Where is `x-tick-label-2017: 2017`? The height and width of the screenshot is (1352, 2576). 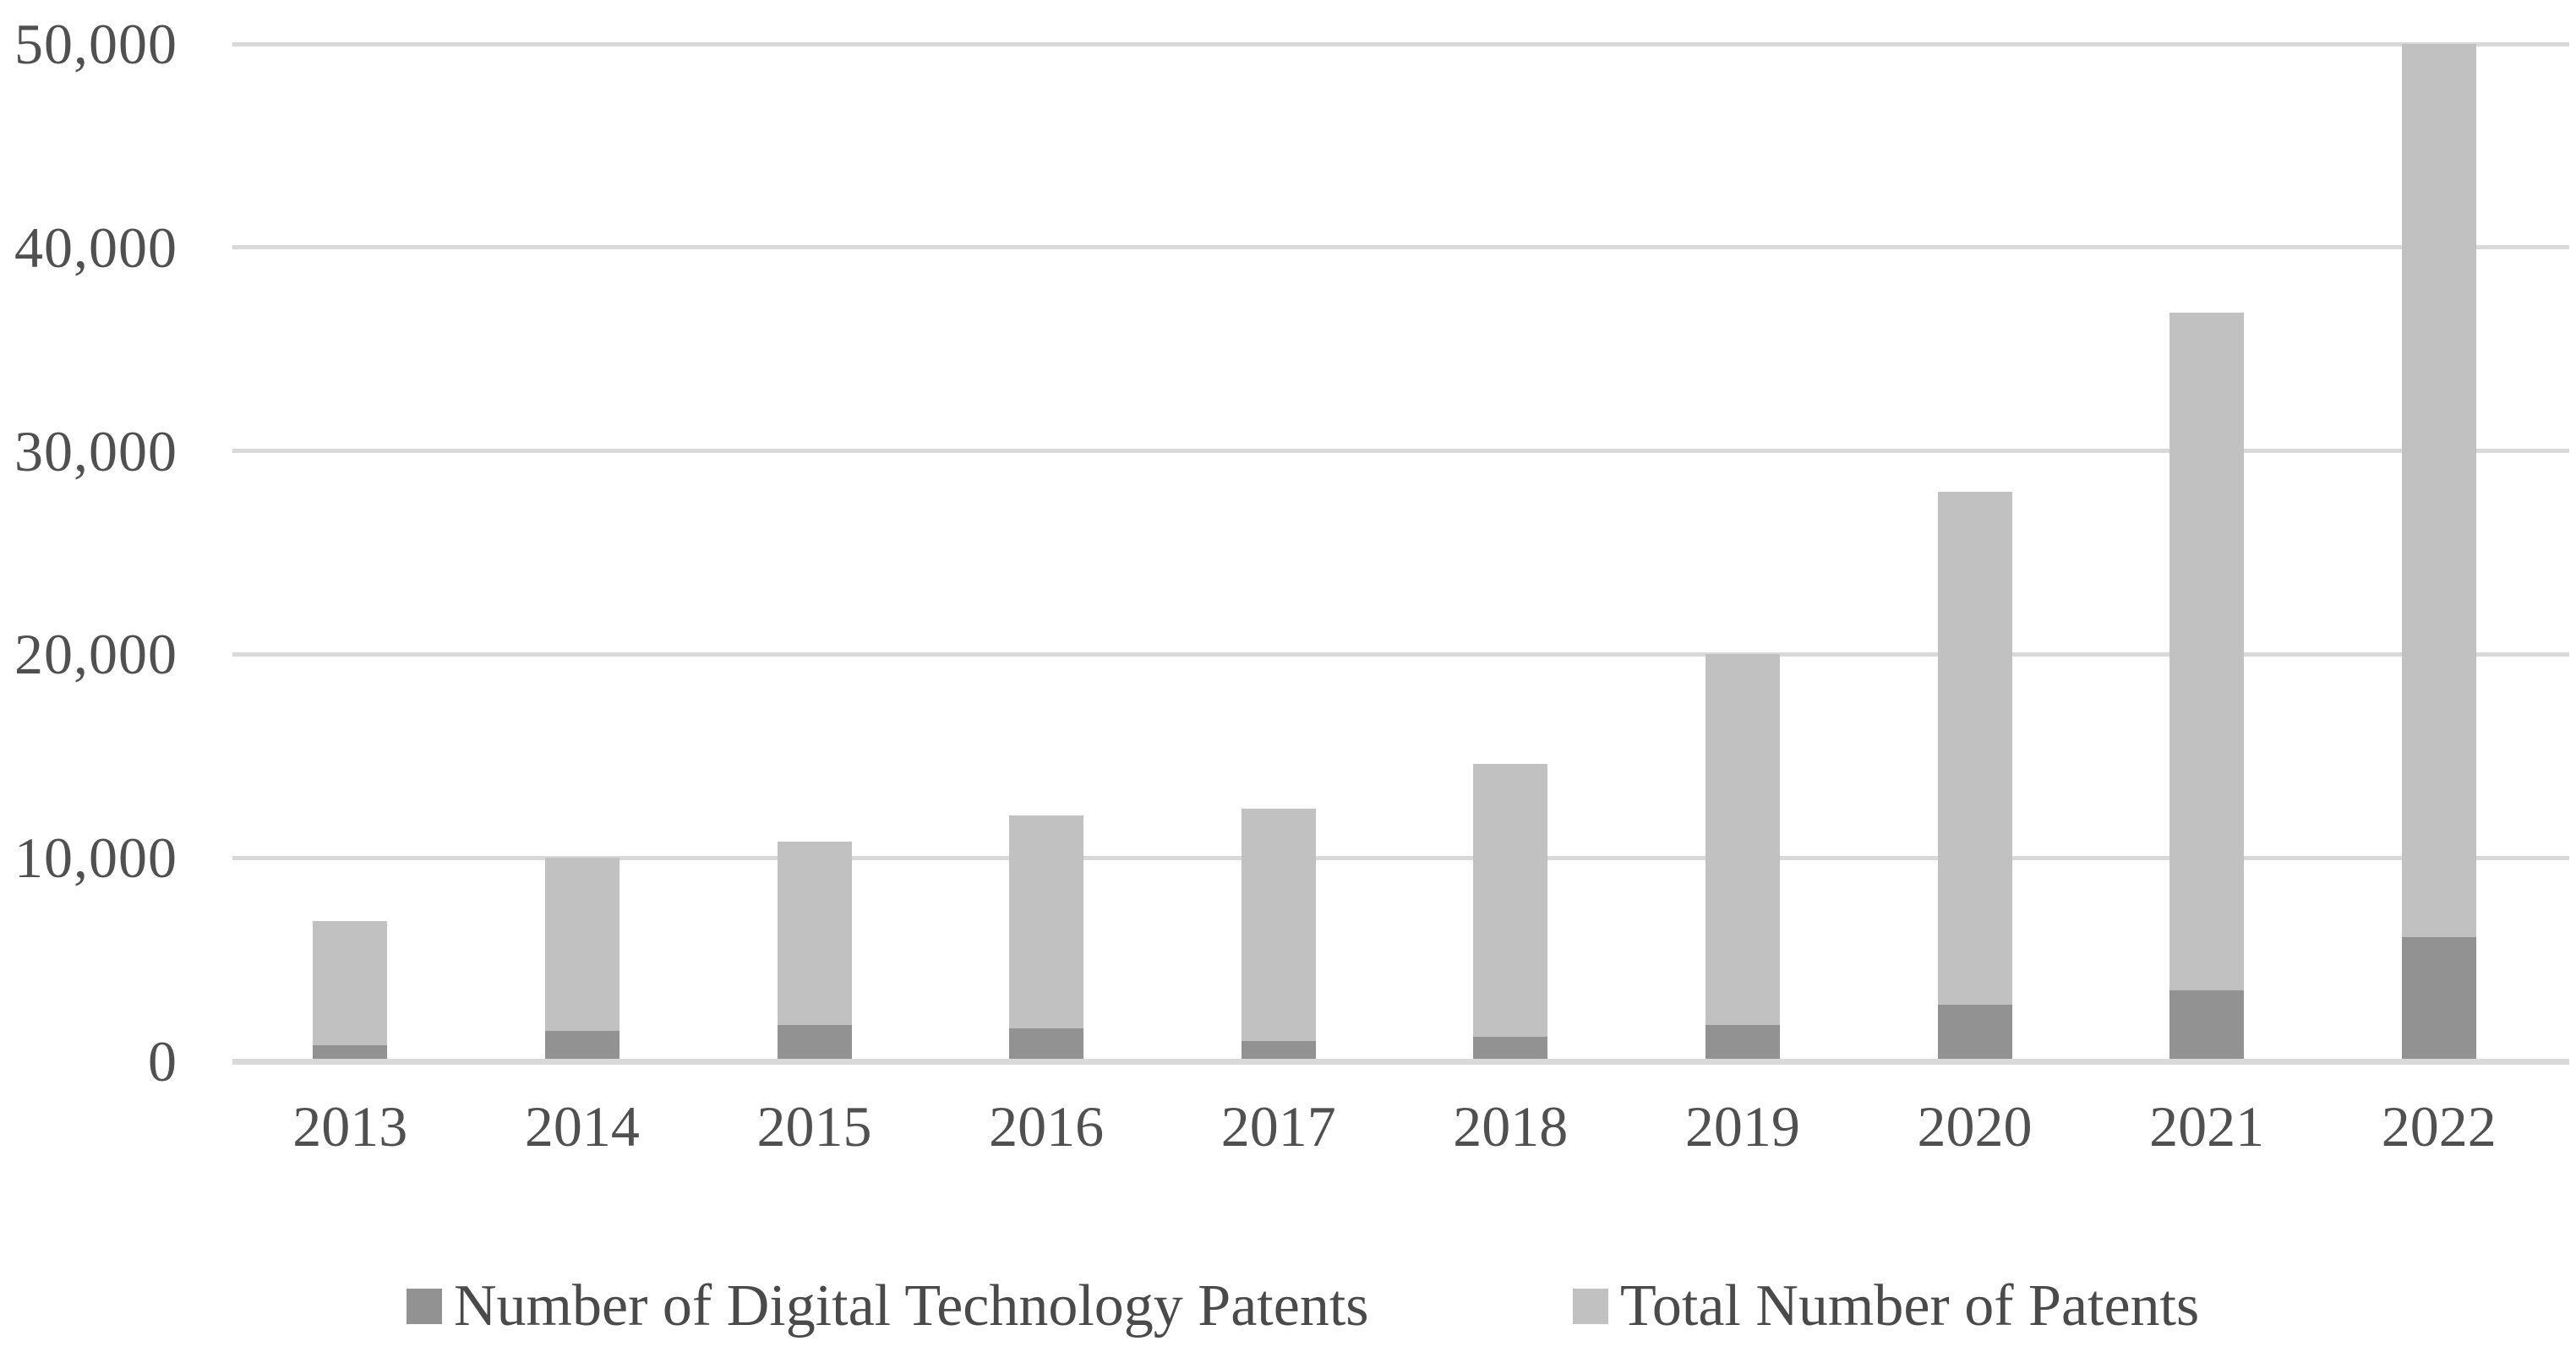
x-tick-label-2017: 2017 is located at coordinates (1278, 1126).